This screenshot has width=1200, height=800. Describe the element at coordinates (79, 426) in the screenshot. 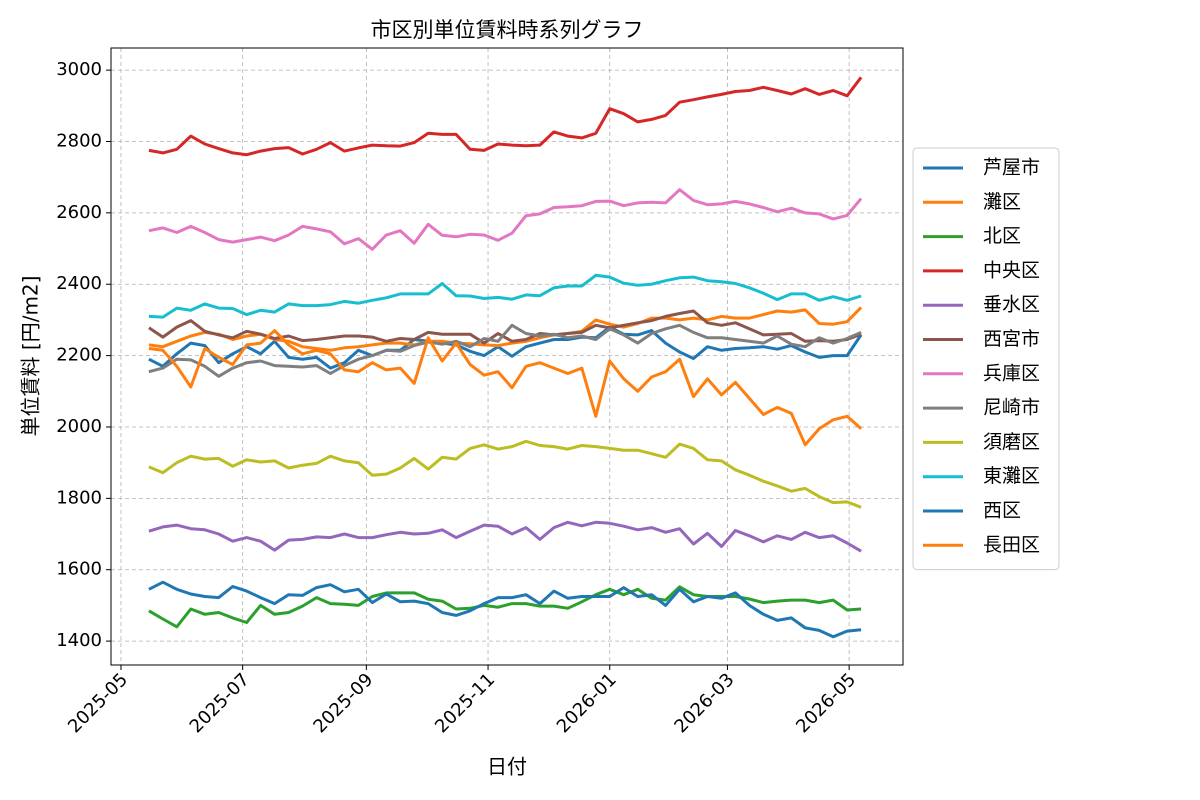

I see `y-tick-label: 2000` at that location.